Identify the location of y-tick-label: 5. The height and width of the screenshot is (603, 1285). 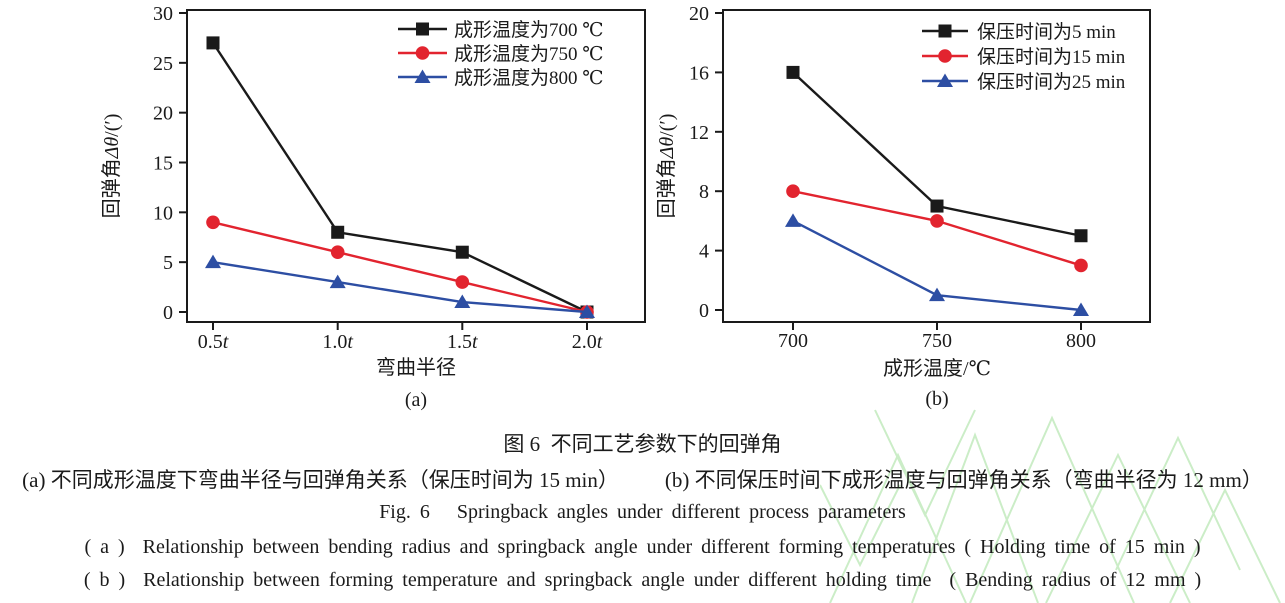
(168, 263).